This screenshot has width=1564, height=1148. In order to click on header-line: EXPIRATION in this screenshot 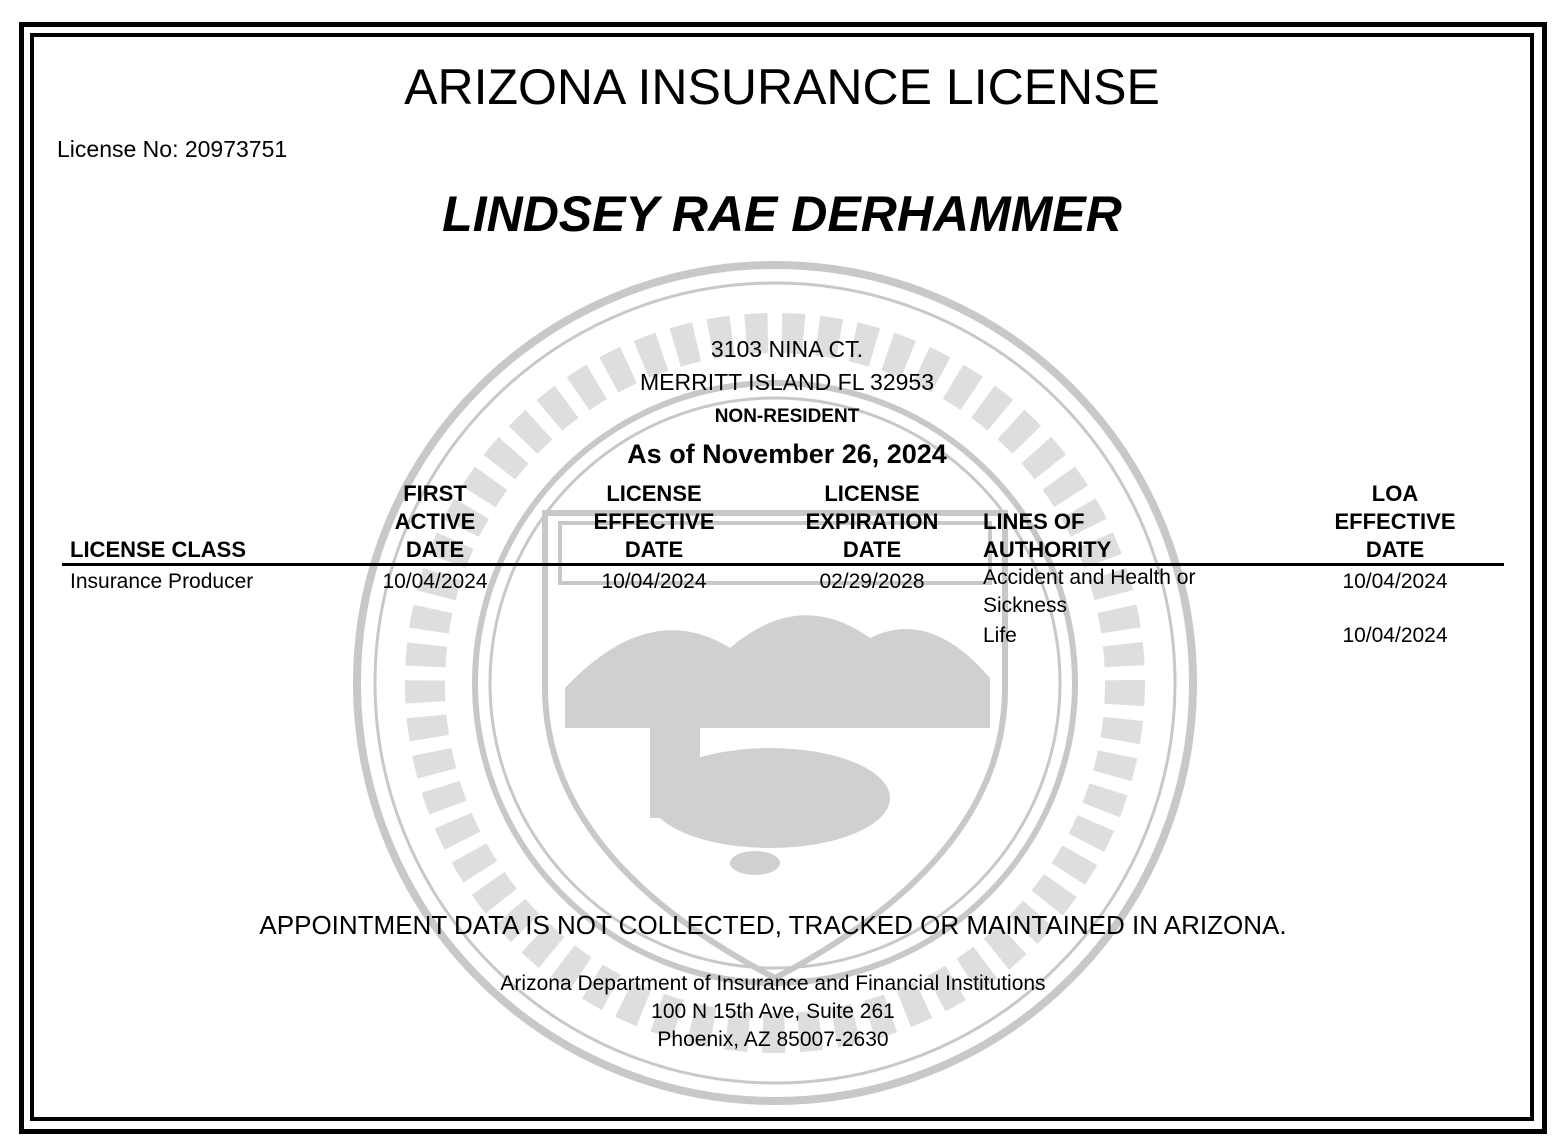, I will do `click(872, 521)`.